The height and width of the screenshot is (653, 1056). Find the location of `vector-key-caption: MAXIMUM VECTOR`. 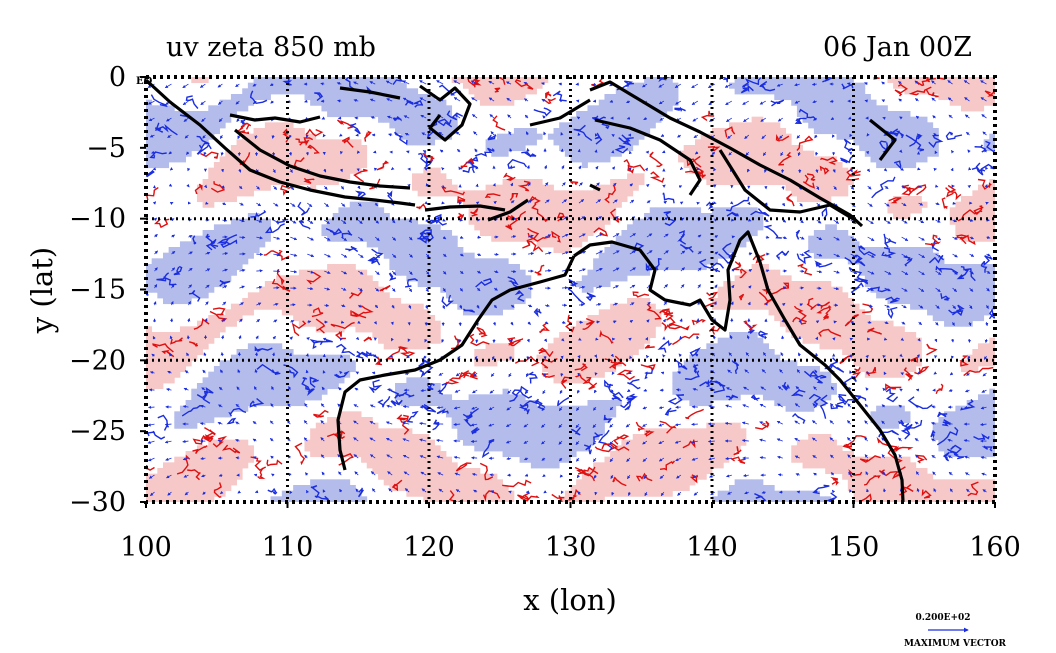

vector-key-caption: MAXIMUM VECTOR is located at coordinates (955, 644).